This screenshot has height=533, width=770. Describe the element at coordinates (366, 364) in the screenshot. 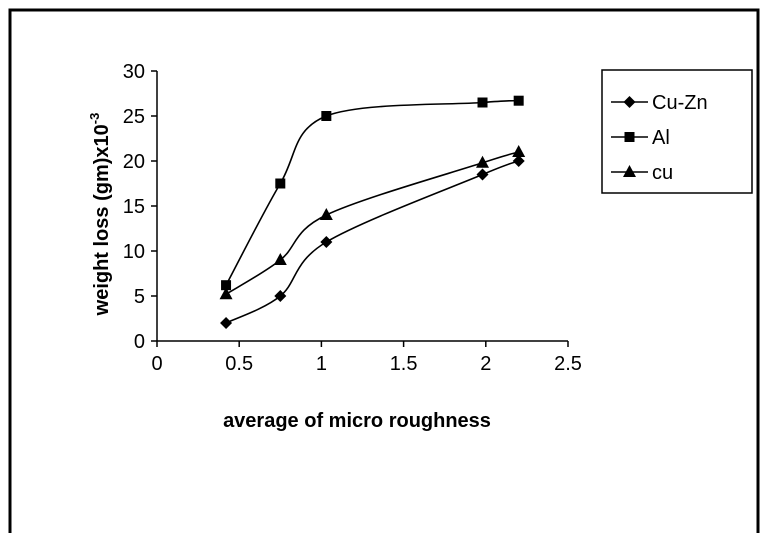

I see `x-tick-labels: 0 0.5 1 1.5 2 2.5` at that location.